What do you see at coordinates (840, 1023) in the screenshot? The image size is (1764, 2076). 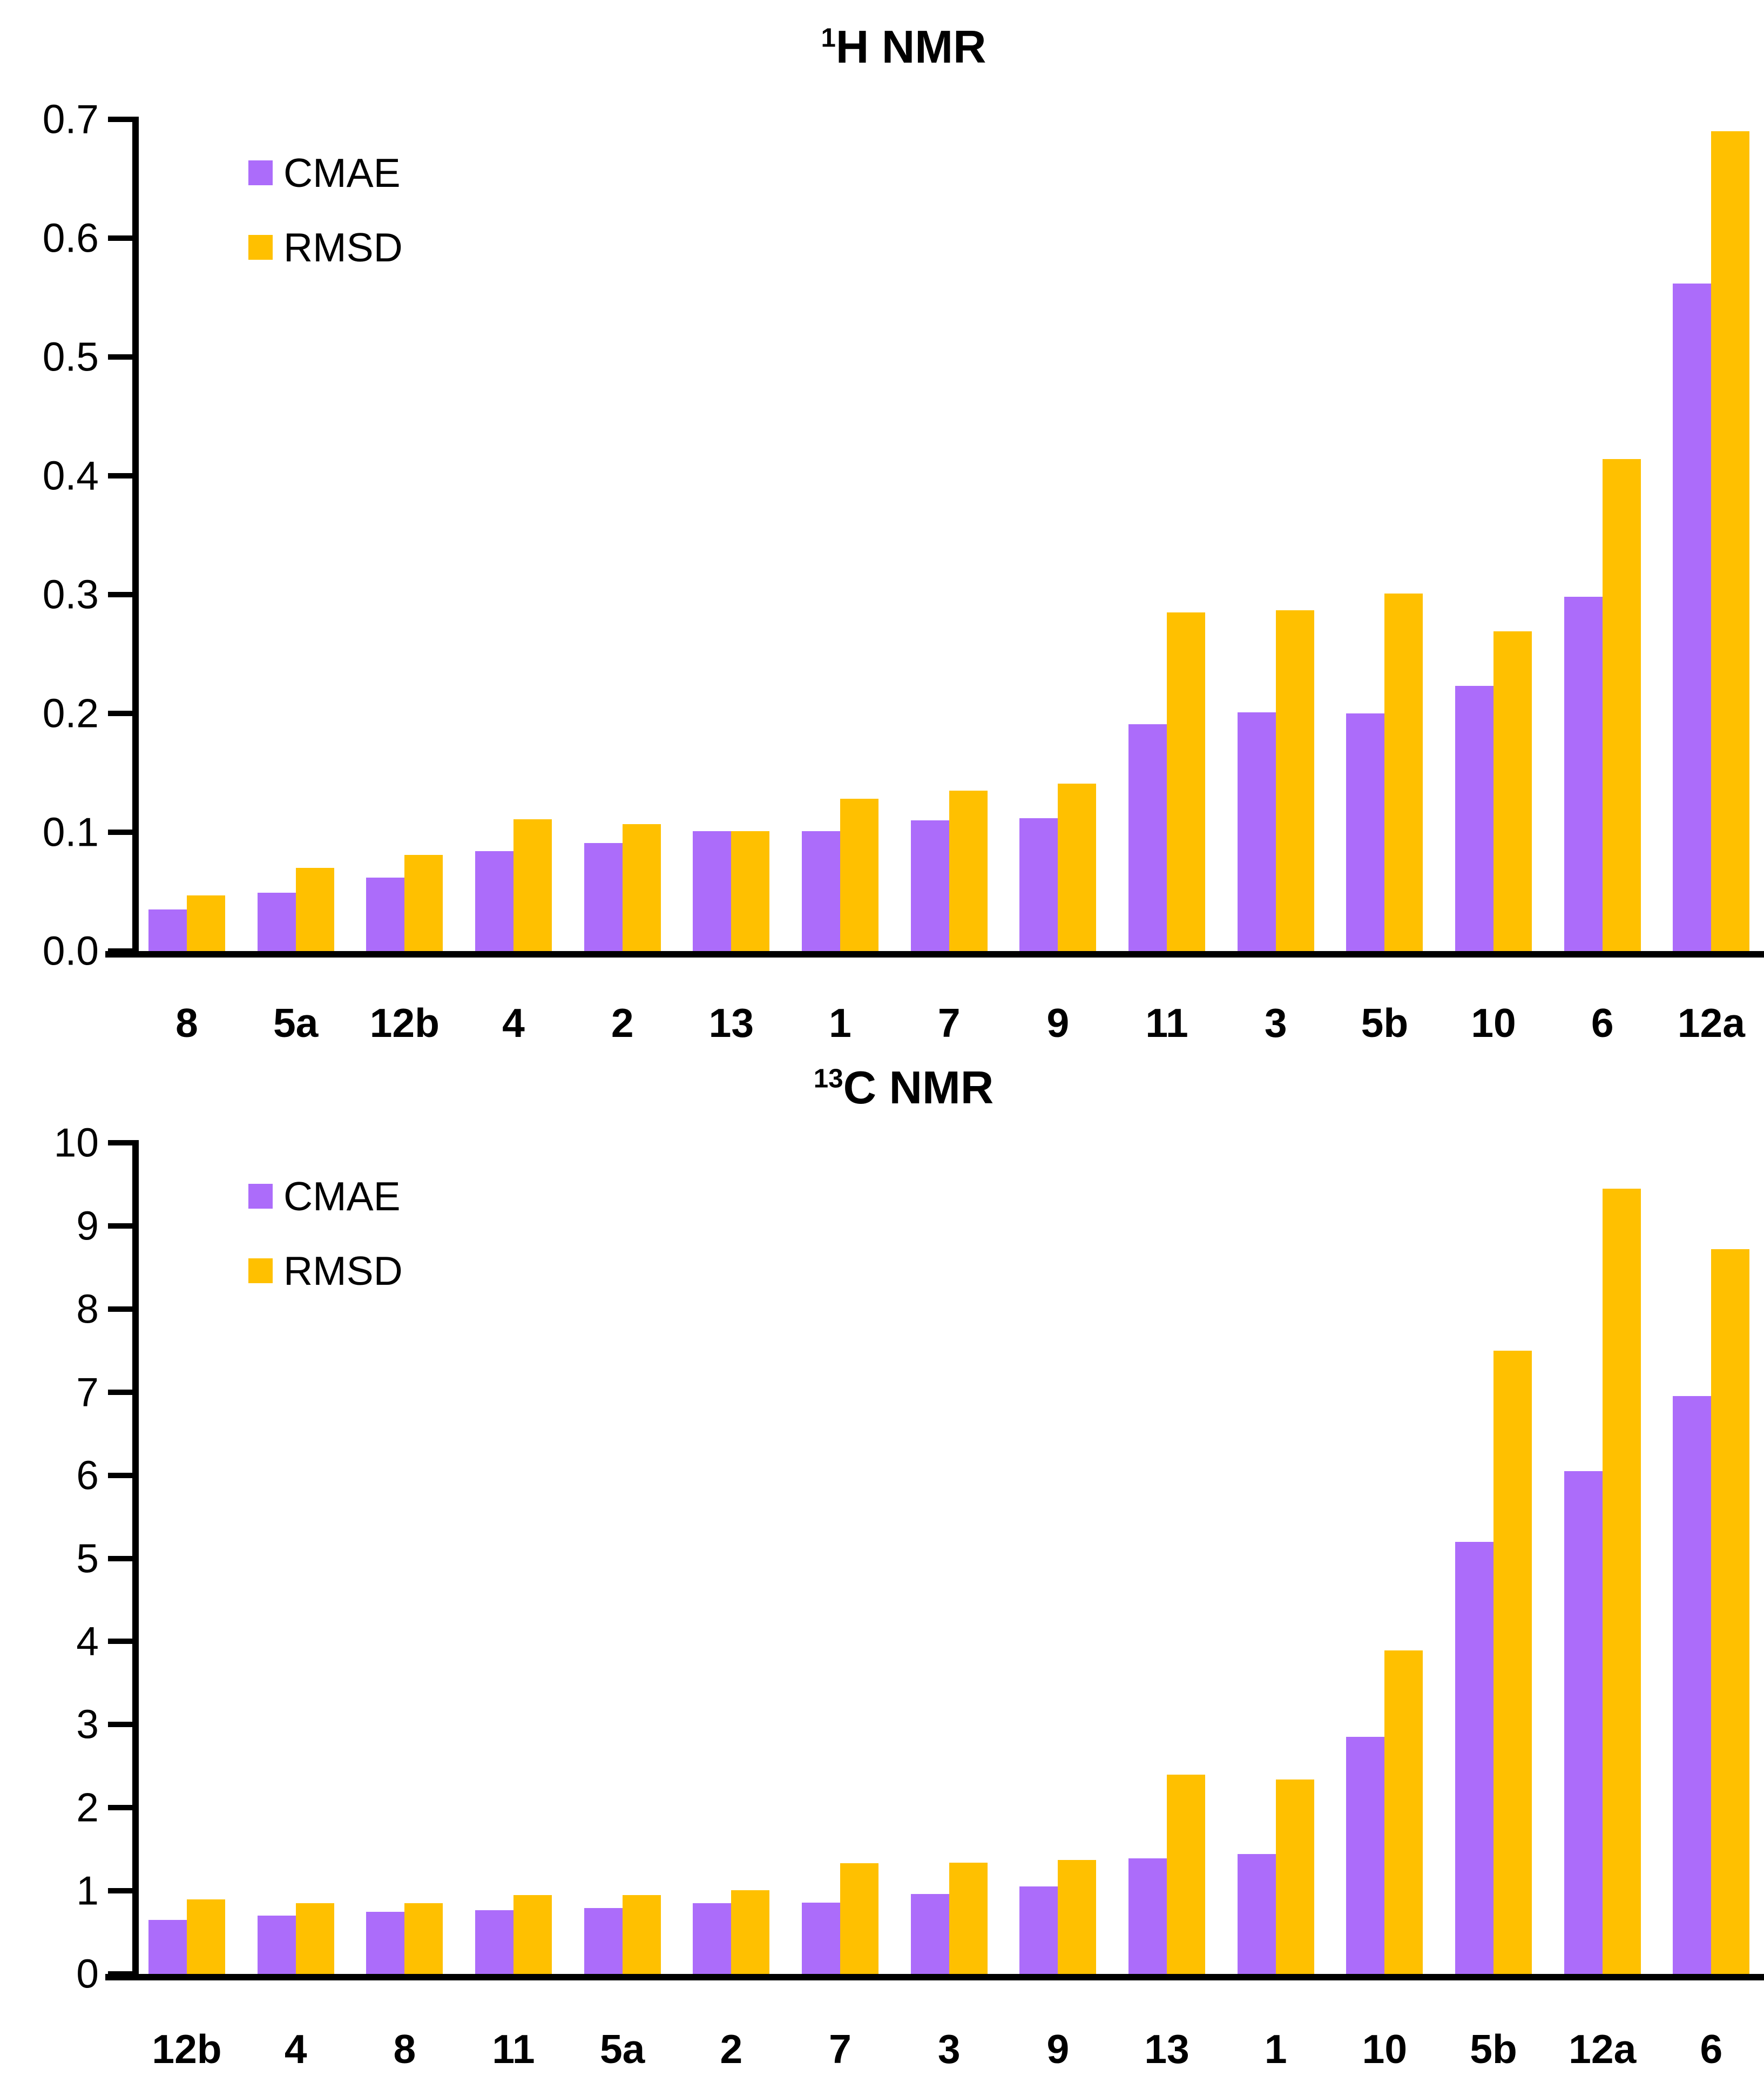 I see `x-category-label: 1` at bounding box center [840, 1023].